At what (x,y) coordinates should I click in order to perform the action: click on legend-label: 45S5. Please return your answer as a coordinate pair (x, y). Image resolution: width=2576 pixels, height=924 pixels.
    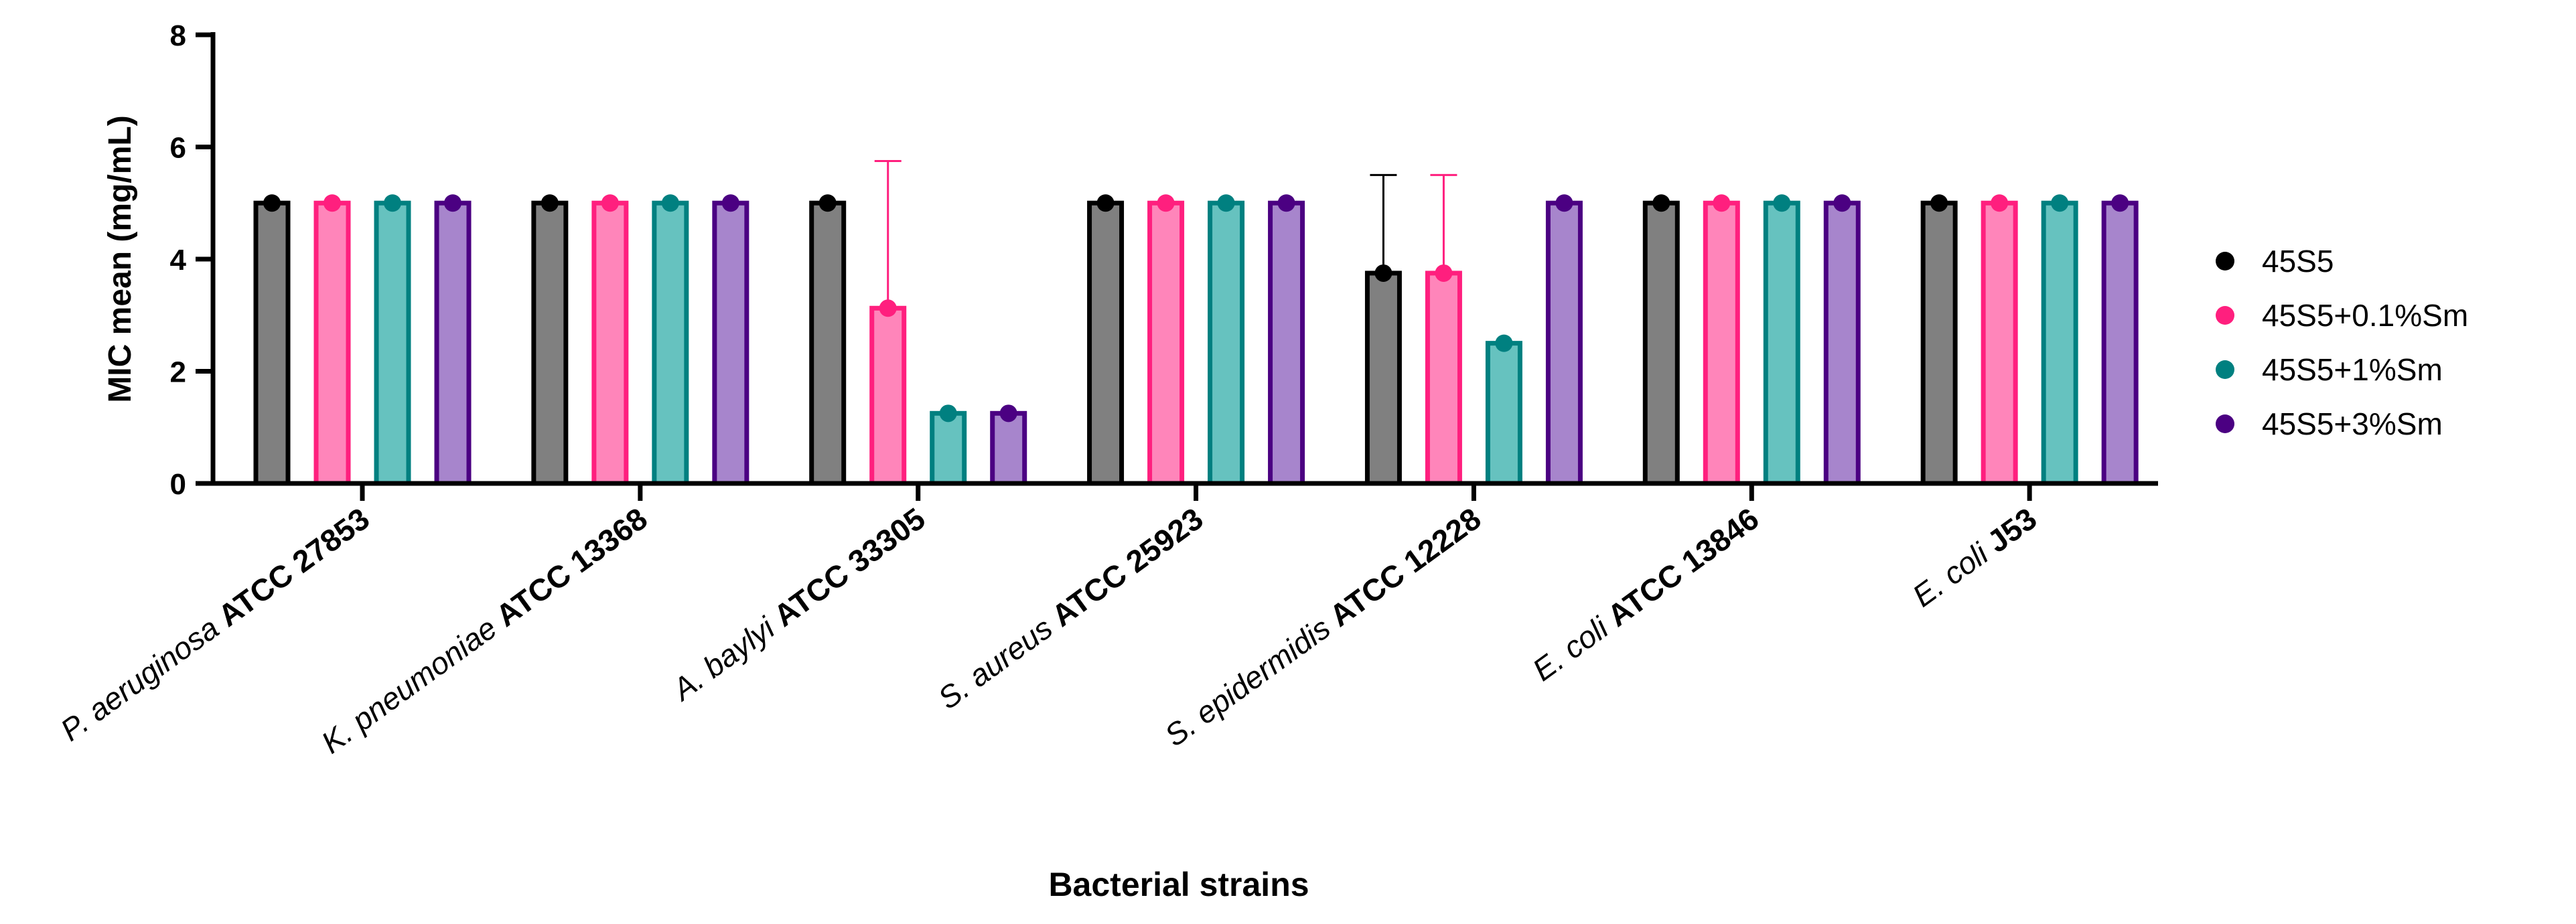
    Looking at the image, I should click on (2298, 261).